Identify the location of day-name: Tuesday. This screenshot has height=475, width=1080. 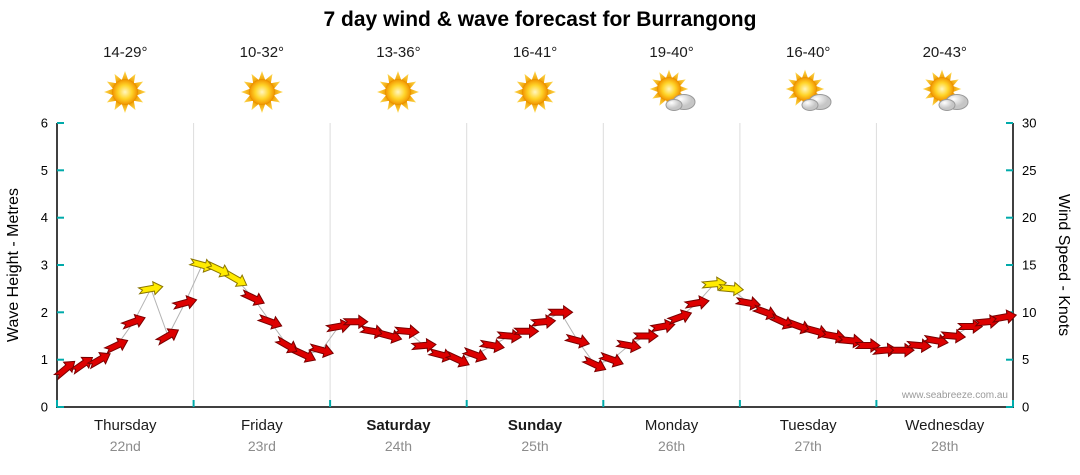
(808, 425).